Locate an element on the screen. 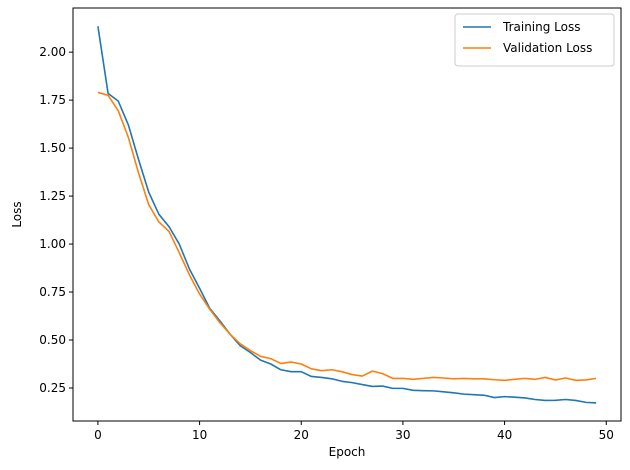  legend-box is located at coordinates (534, 40).